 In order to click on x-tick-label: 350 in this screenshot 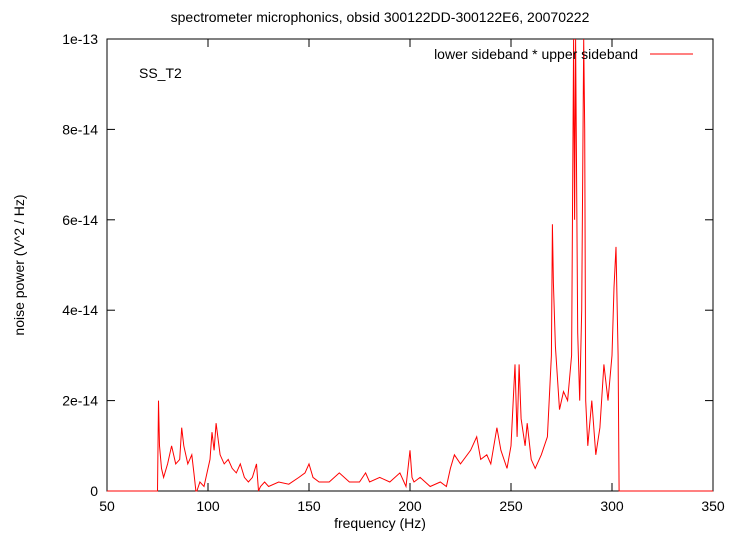, I will do `click(713, 506)`.